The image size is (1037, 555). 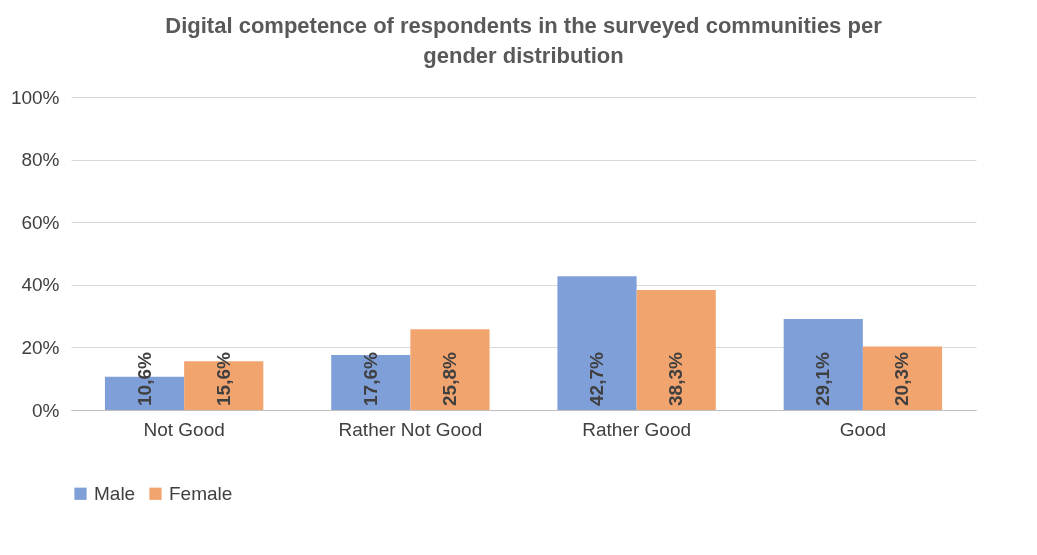 What do you see at coordinates (676, 379) in the screenshot?
I see `data-label: 38,3%` at bounding box center [676, 379].